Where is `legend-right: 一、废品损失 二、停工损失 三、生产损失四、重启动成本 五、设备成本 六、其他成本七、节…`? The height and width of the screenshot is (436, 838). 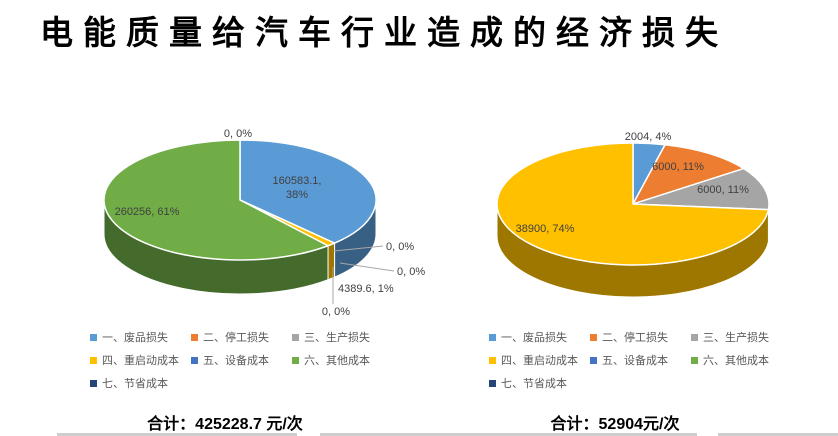 legend-right: 一、废品损失 二、停工损失 三、生产损失四、重启动成本 五、设备成本 六、其他成本七、节… is located at coordinates (640, 360).